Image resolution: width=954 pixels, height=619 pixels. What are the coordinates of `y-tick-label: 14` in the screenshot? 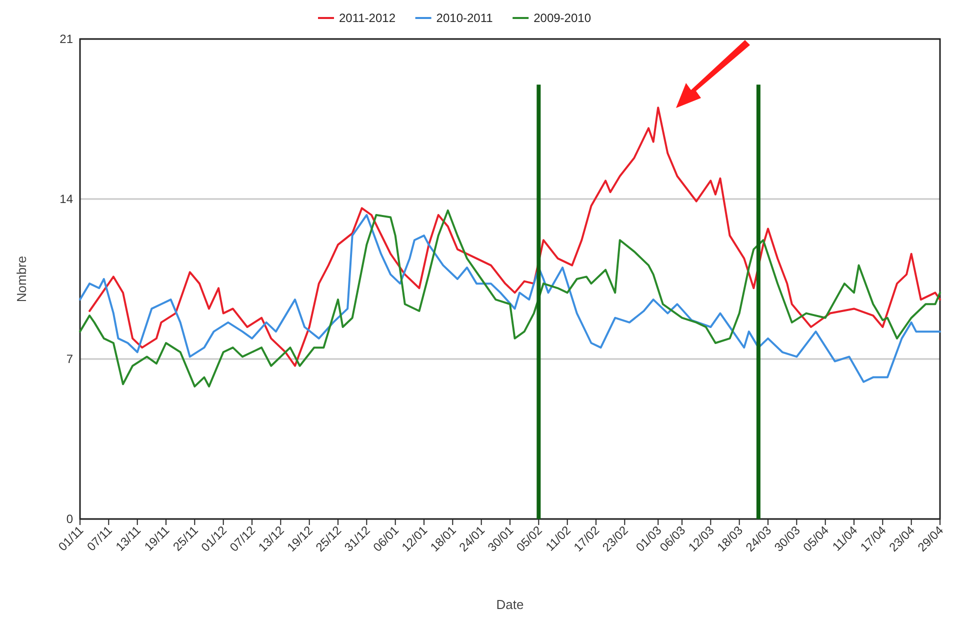 It's located at (67, 199).